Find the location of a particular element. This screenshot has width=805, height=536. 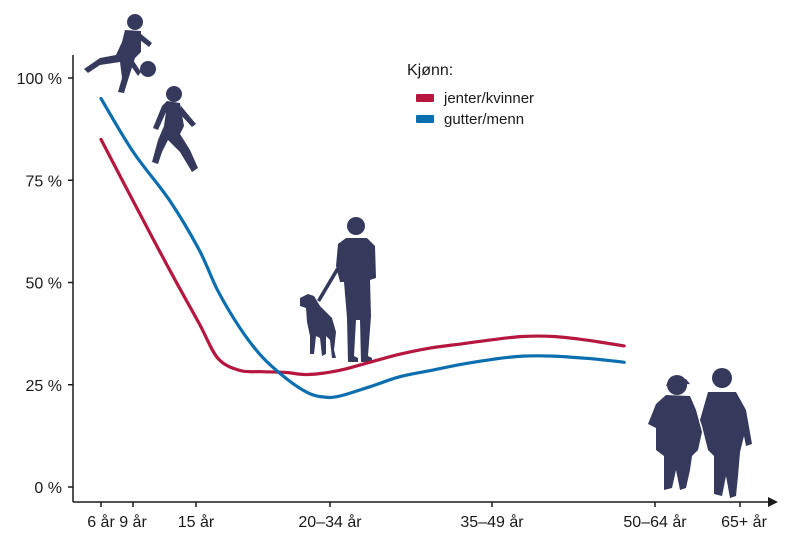

elderly-couple-icon is located at coordinates (700, 433).